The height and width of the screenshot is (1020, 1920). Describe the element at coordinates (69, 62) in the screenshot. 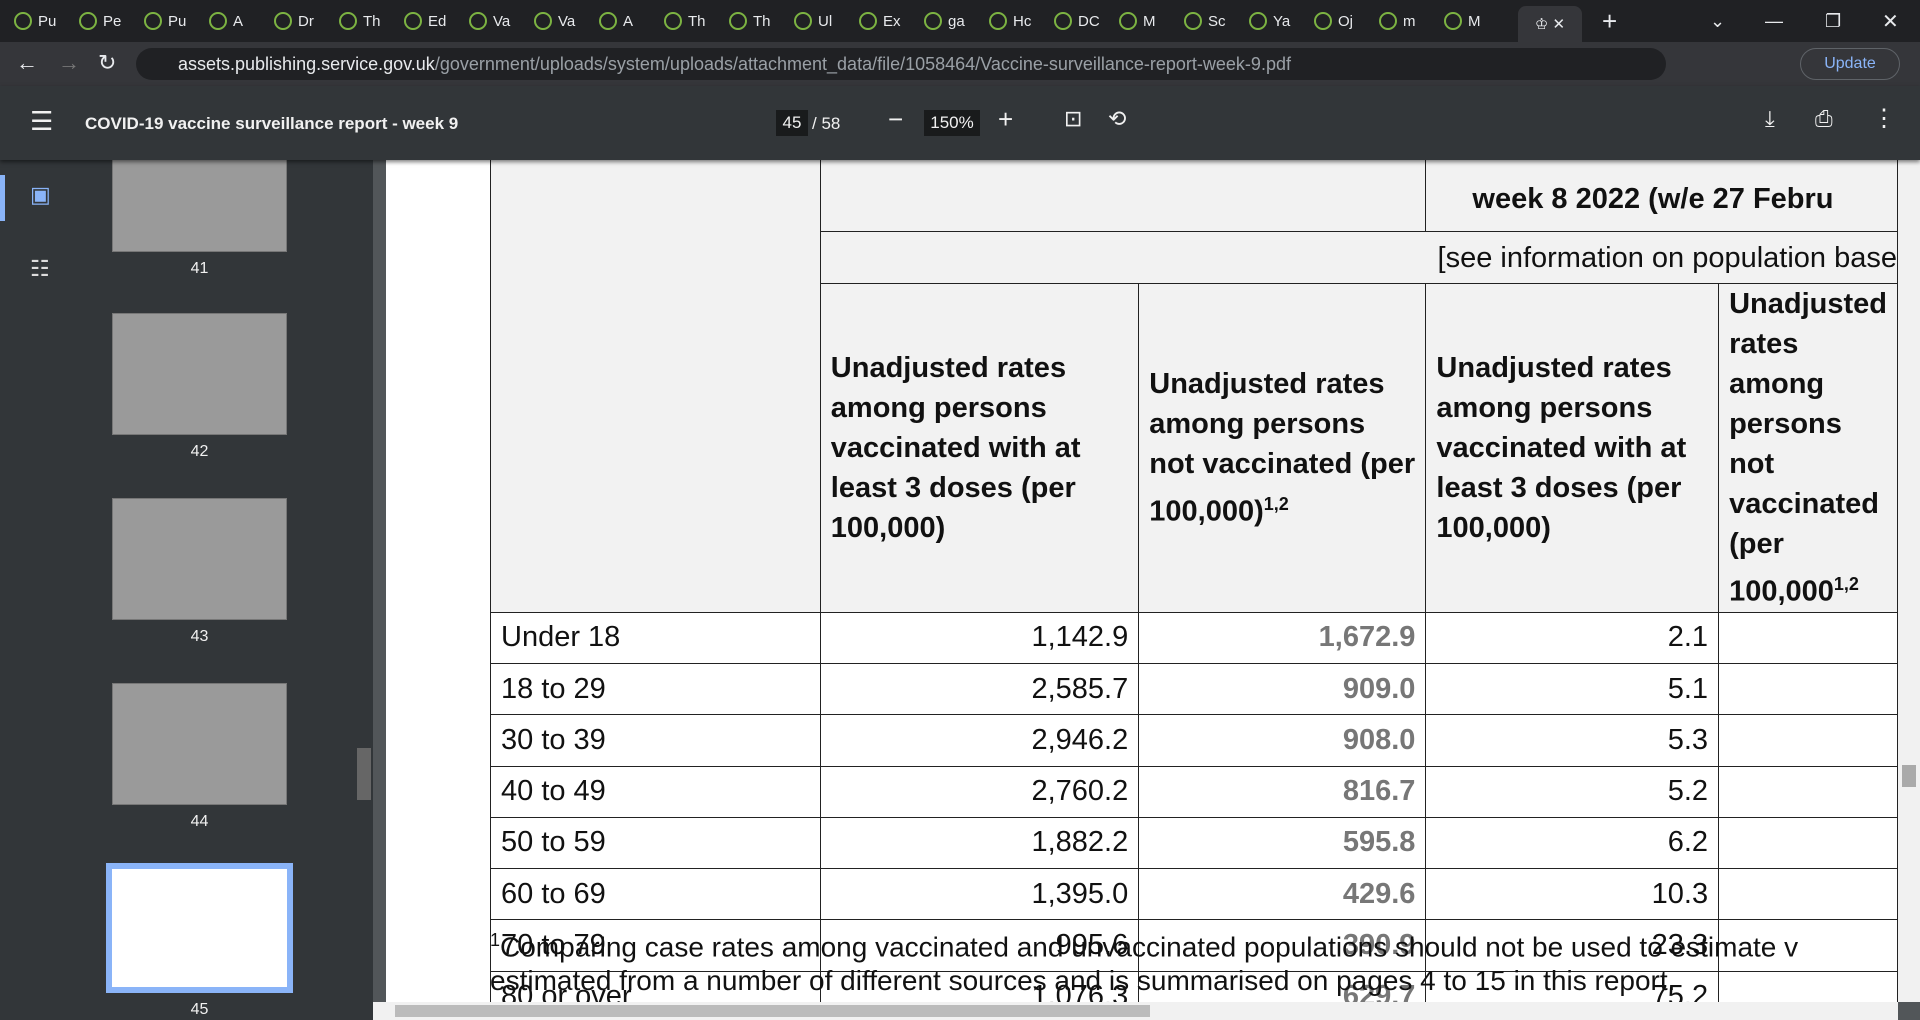

I see `forward: →` at that location.